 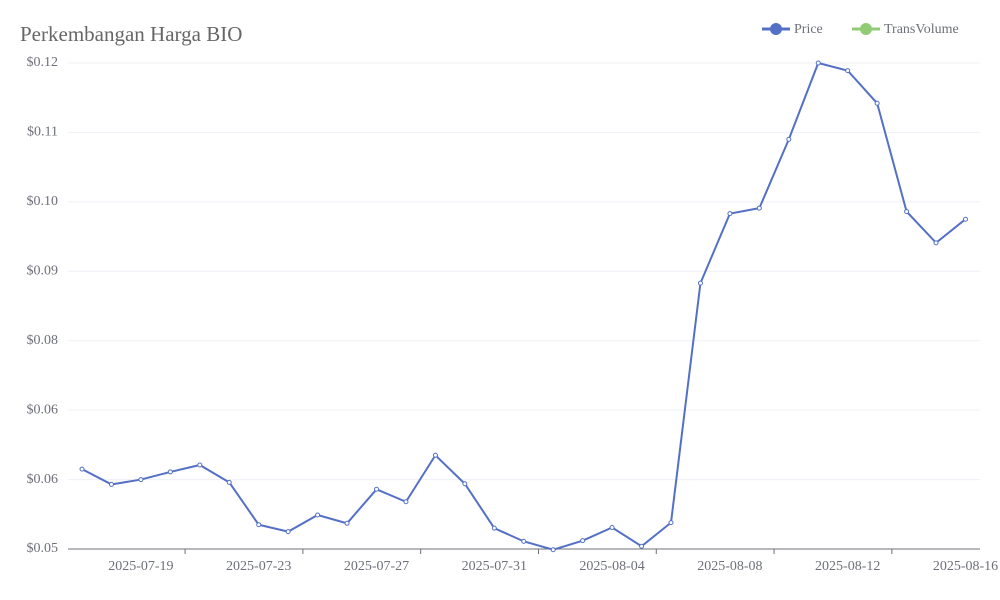 I want to click on x-tick-label: 2025-08-04, so click(x=611, y=566).